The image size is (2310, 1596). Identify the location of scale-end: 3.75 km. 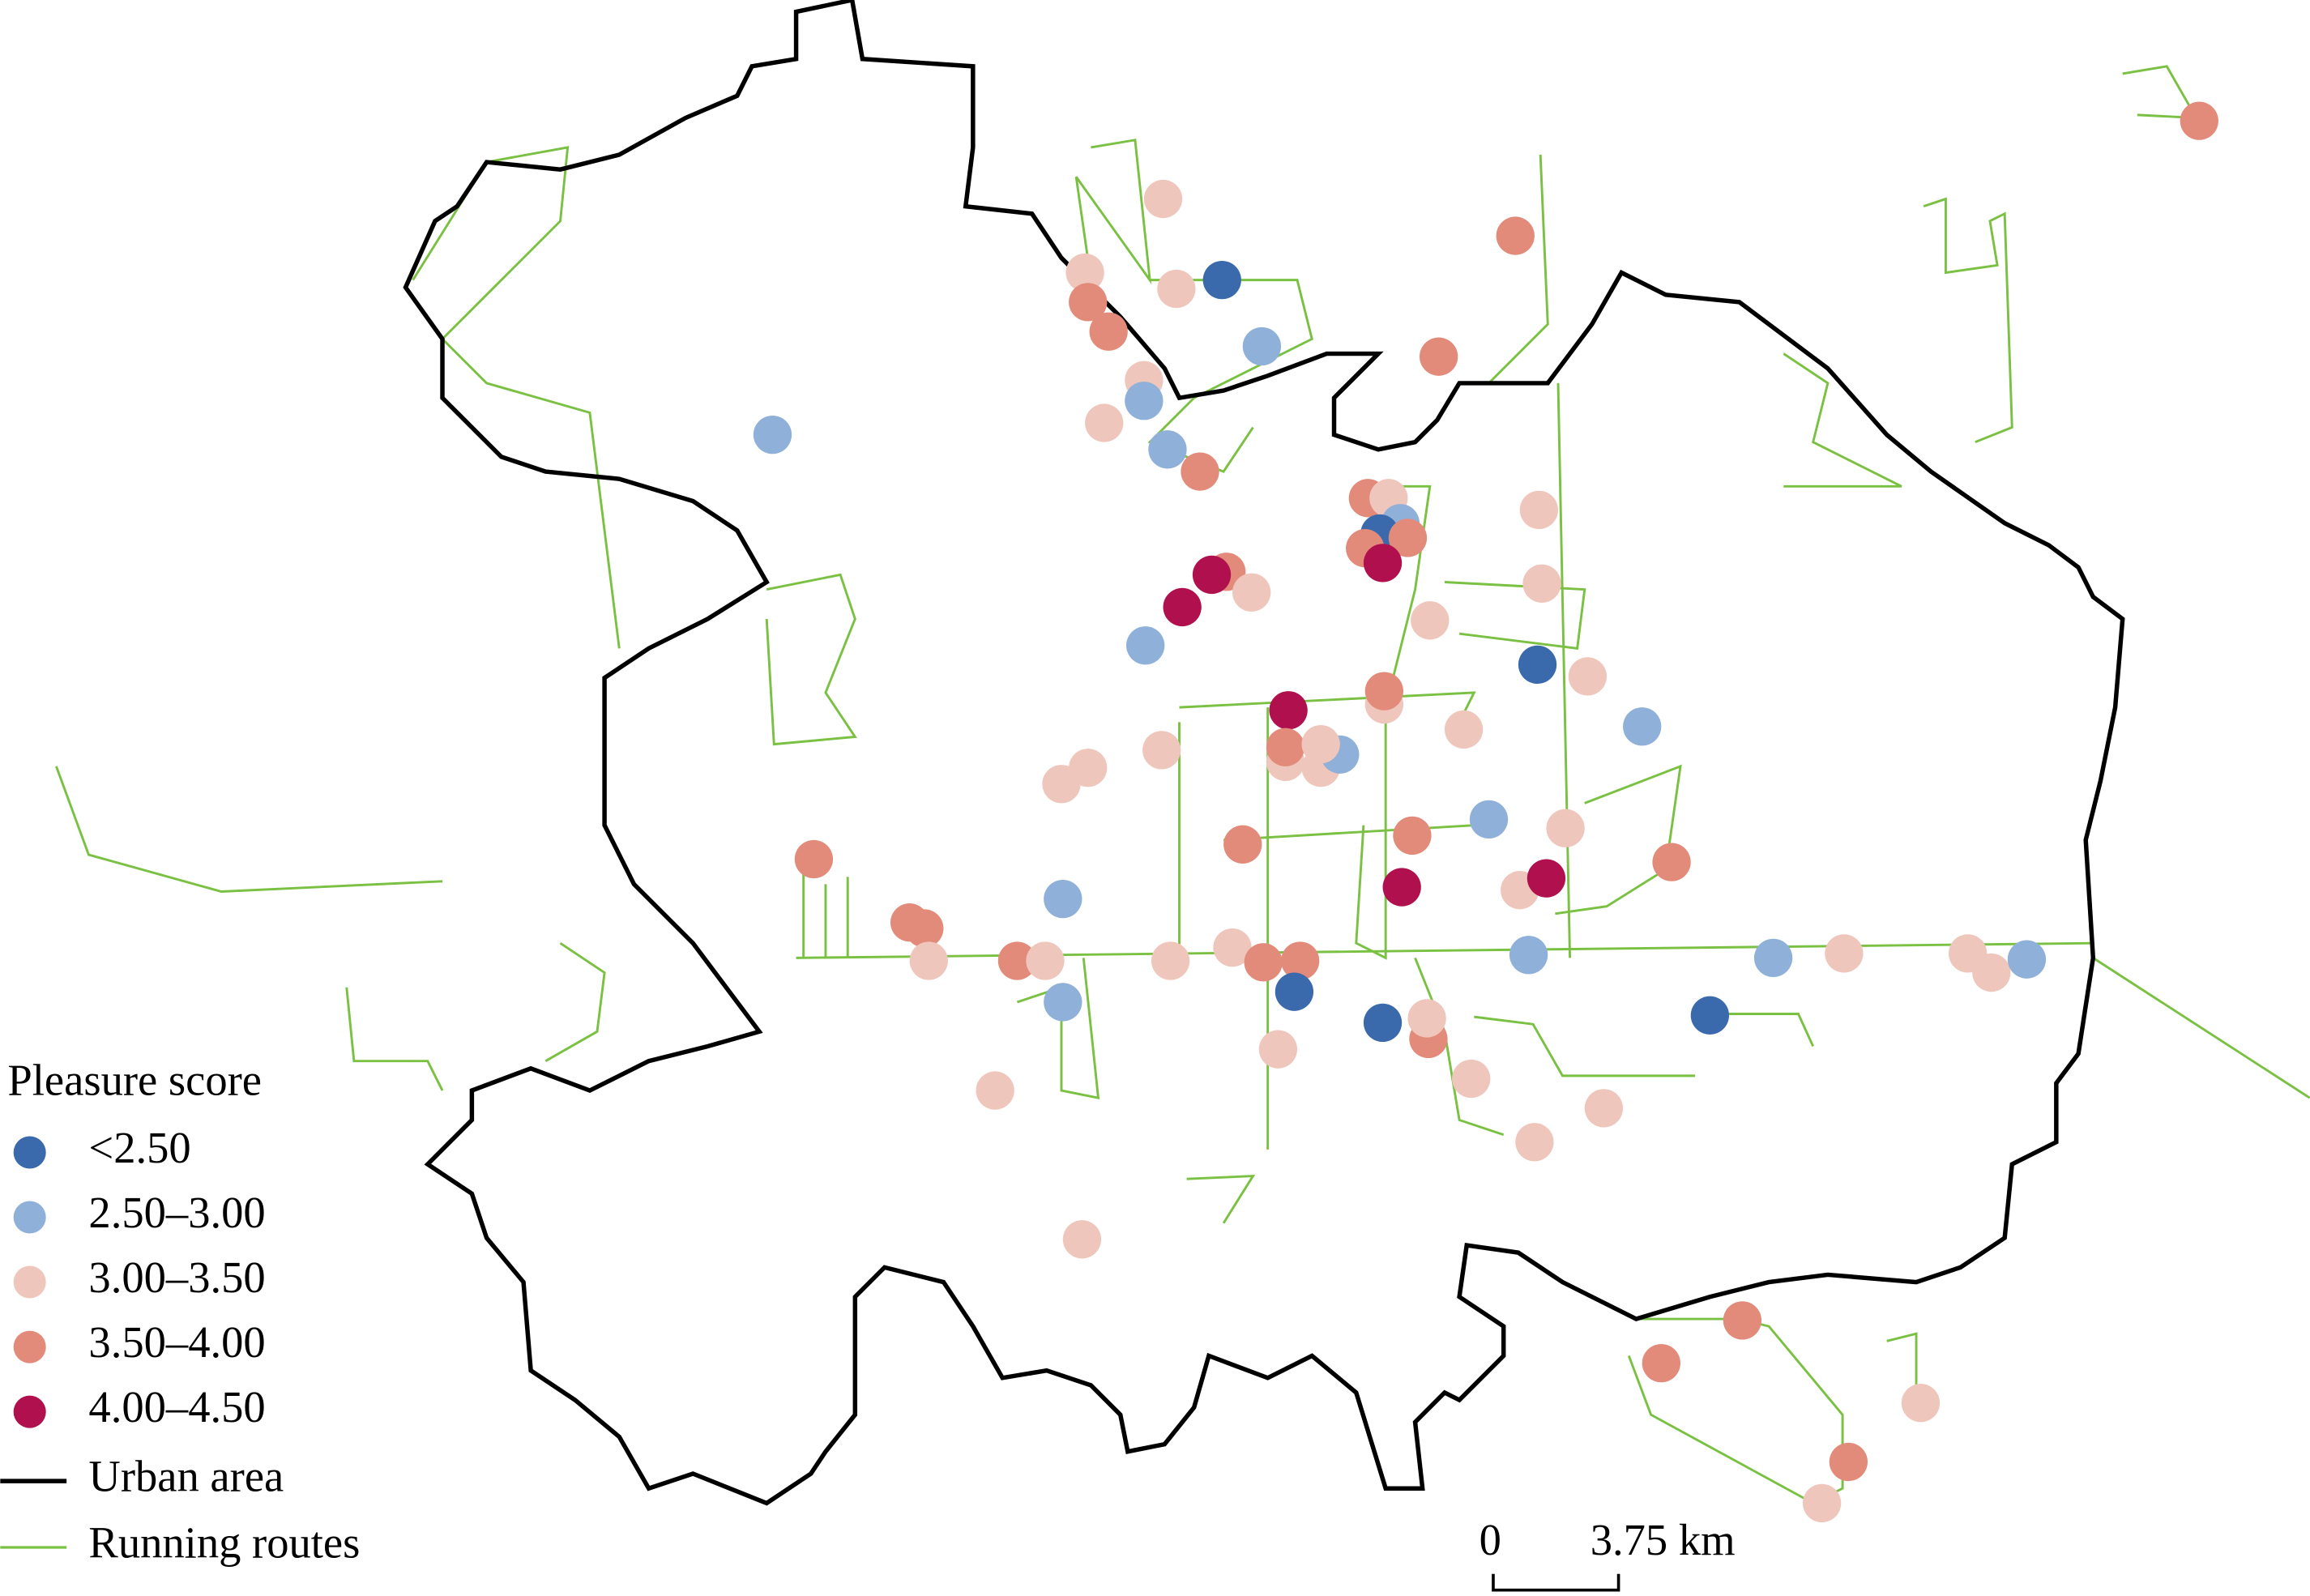
(1664, 1539).